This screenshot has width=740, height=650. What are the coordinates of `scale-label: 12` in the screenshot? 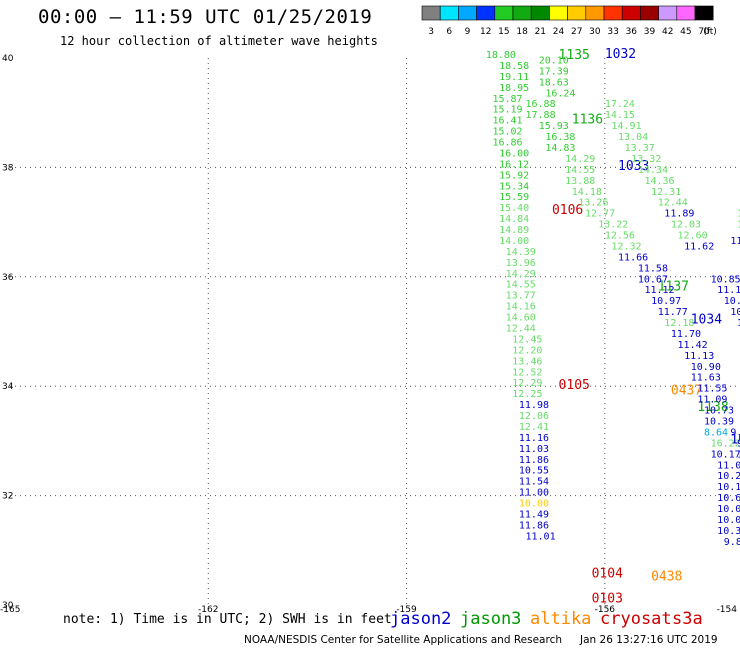 It's located at (485, 32).